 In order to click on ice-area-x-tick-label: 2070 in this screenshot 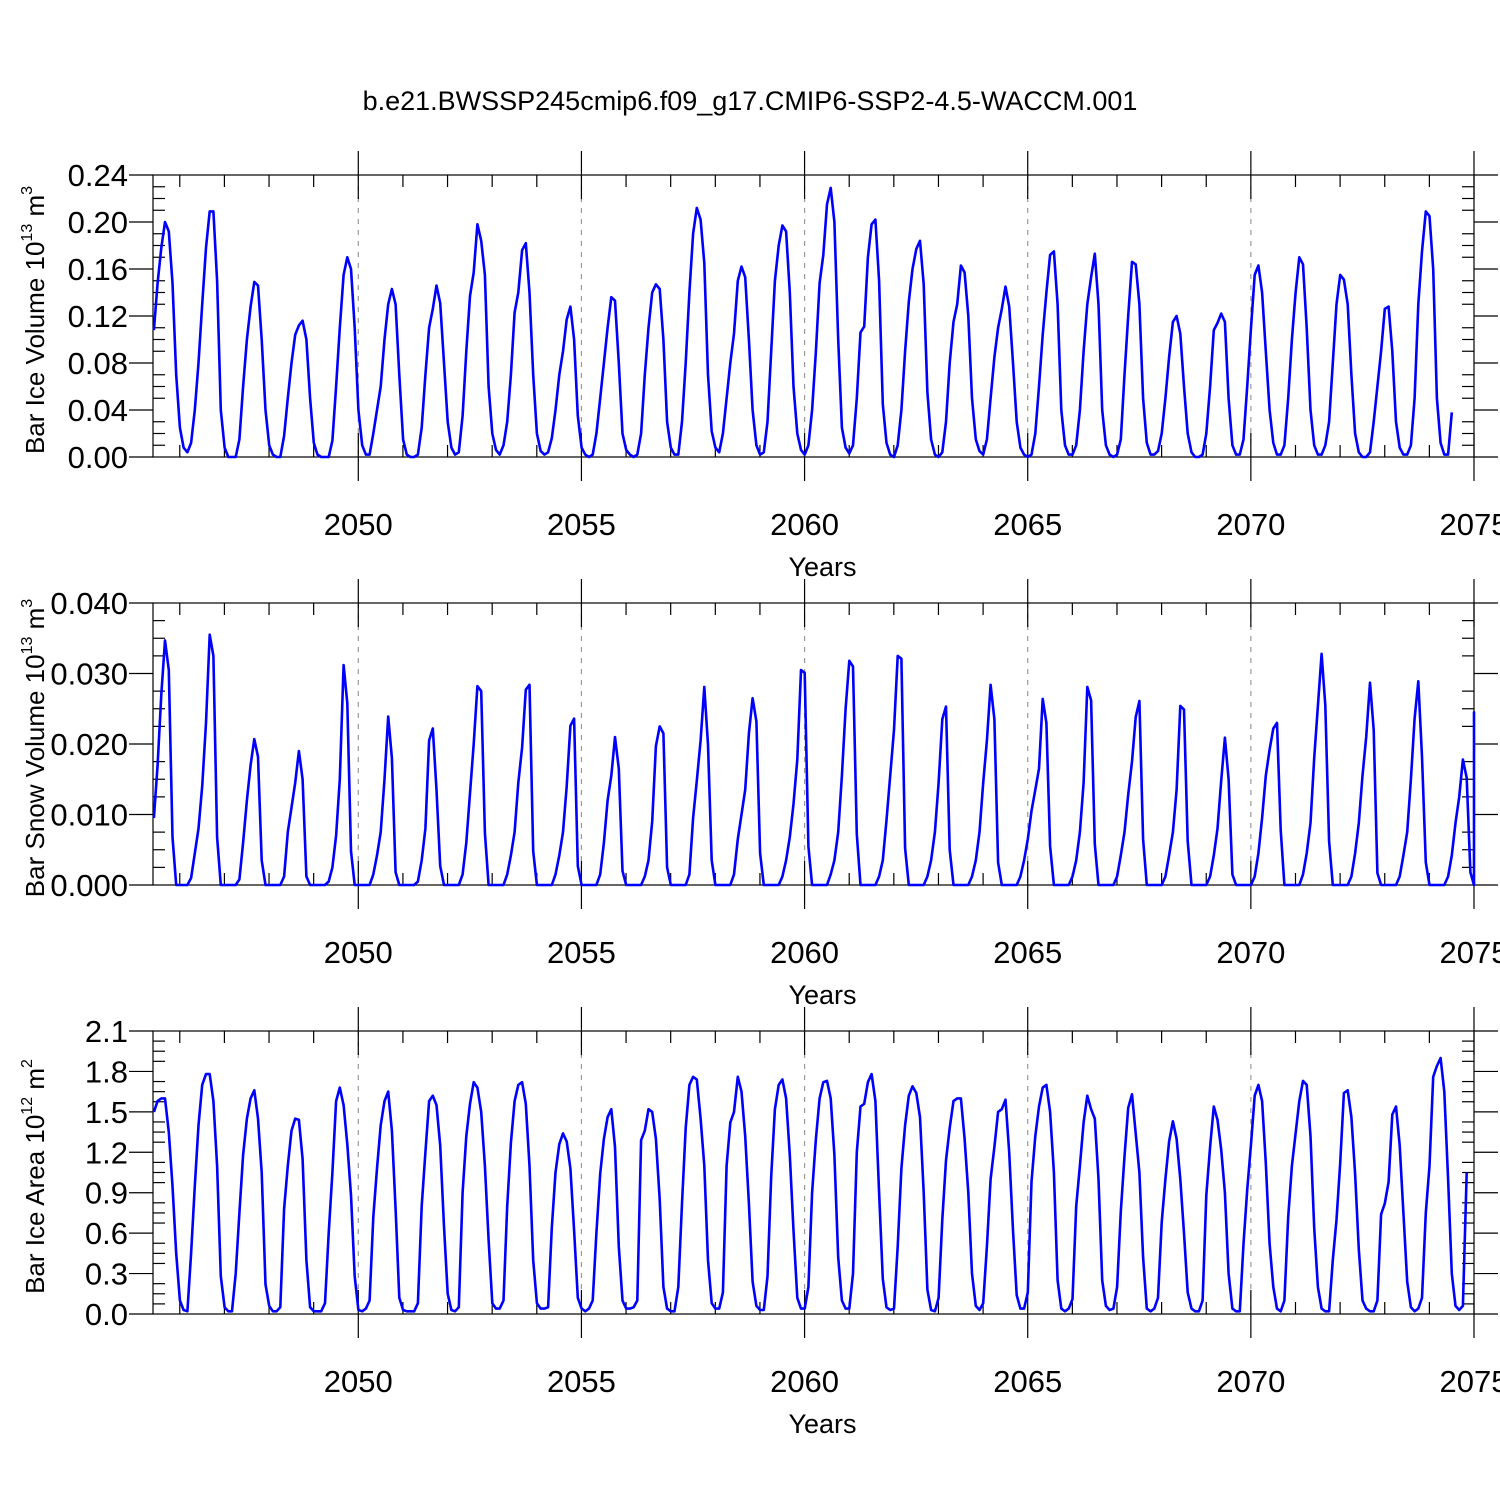, I will do `click(1250, 1381)`.